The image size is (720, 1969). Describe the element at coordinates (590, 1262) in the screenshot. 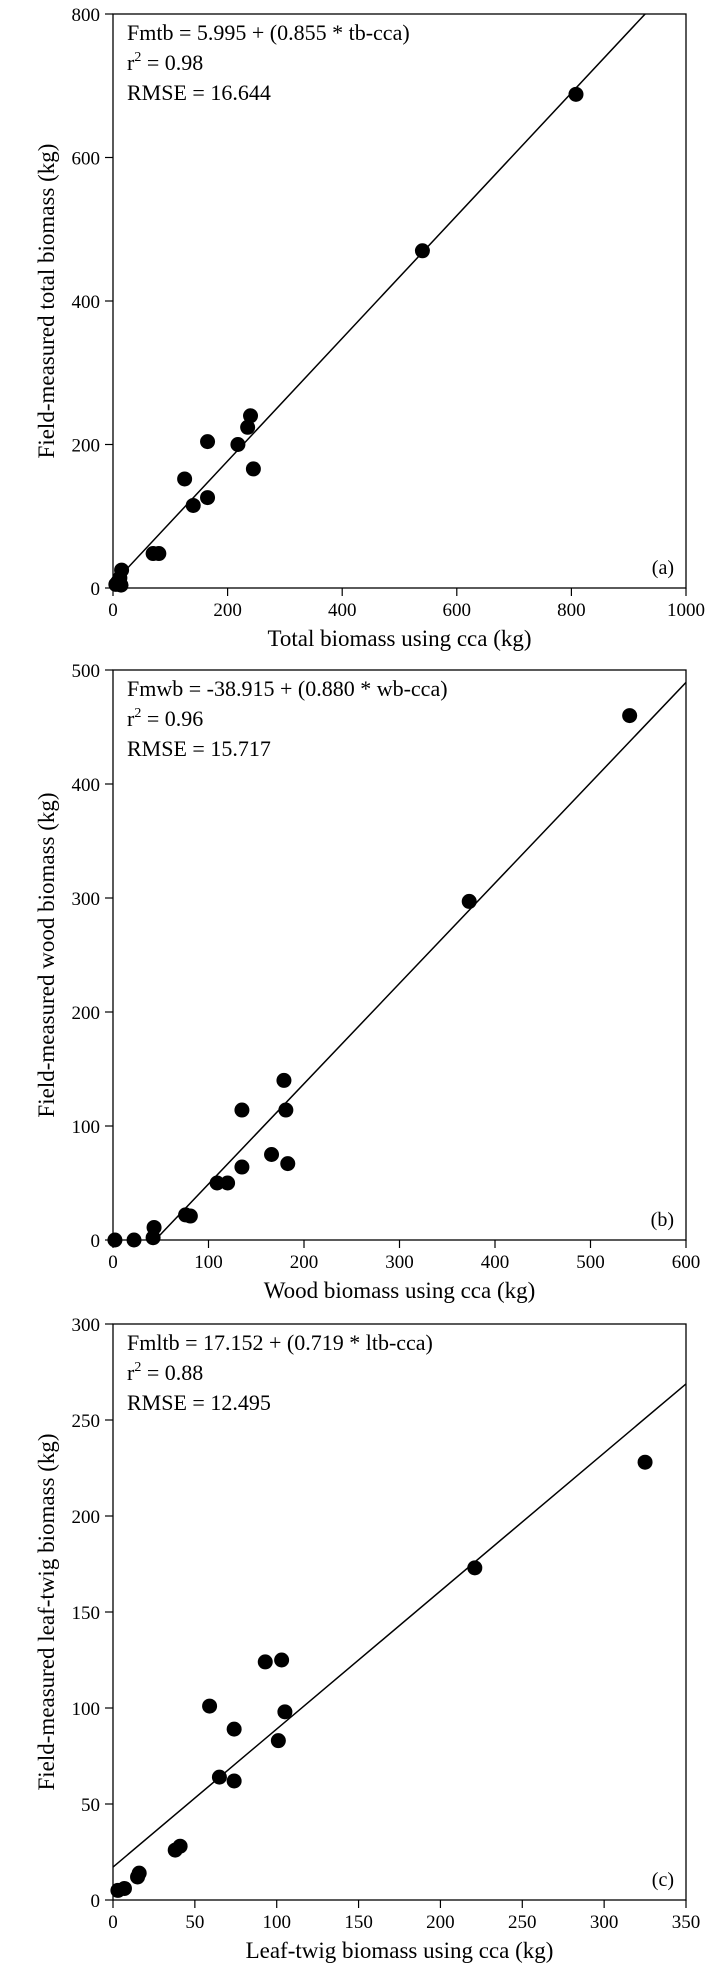

I see `x-tick-label: 500` at that location.